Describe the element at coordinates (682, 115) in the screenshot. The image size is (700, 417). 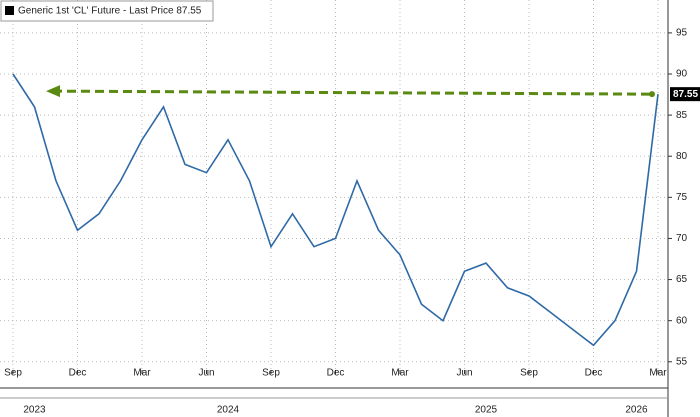
I see `y-tick-label: 85` at that location.